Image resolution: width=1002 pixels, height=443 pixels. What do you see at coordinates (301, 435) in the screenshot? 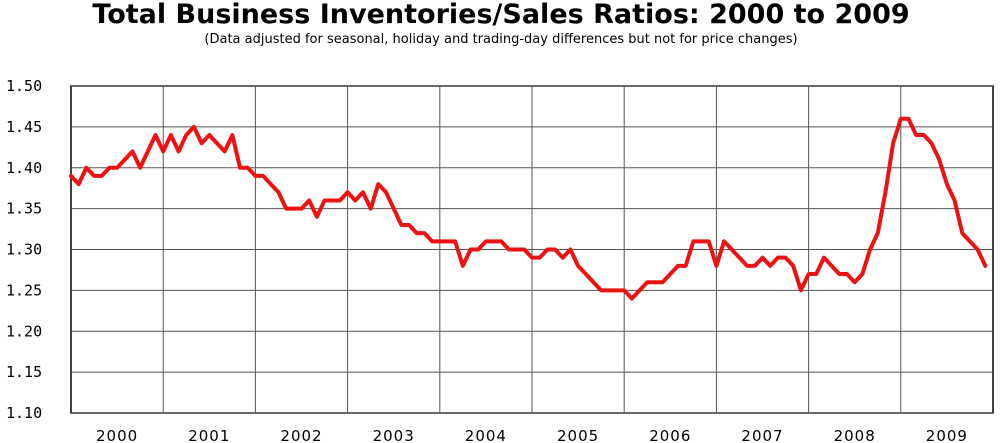
I see `x-tick-label: 2002` at bounding box center [301, 435].